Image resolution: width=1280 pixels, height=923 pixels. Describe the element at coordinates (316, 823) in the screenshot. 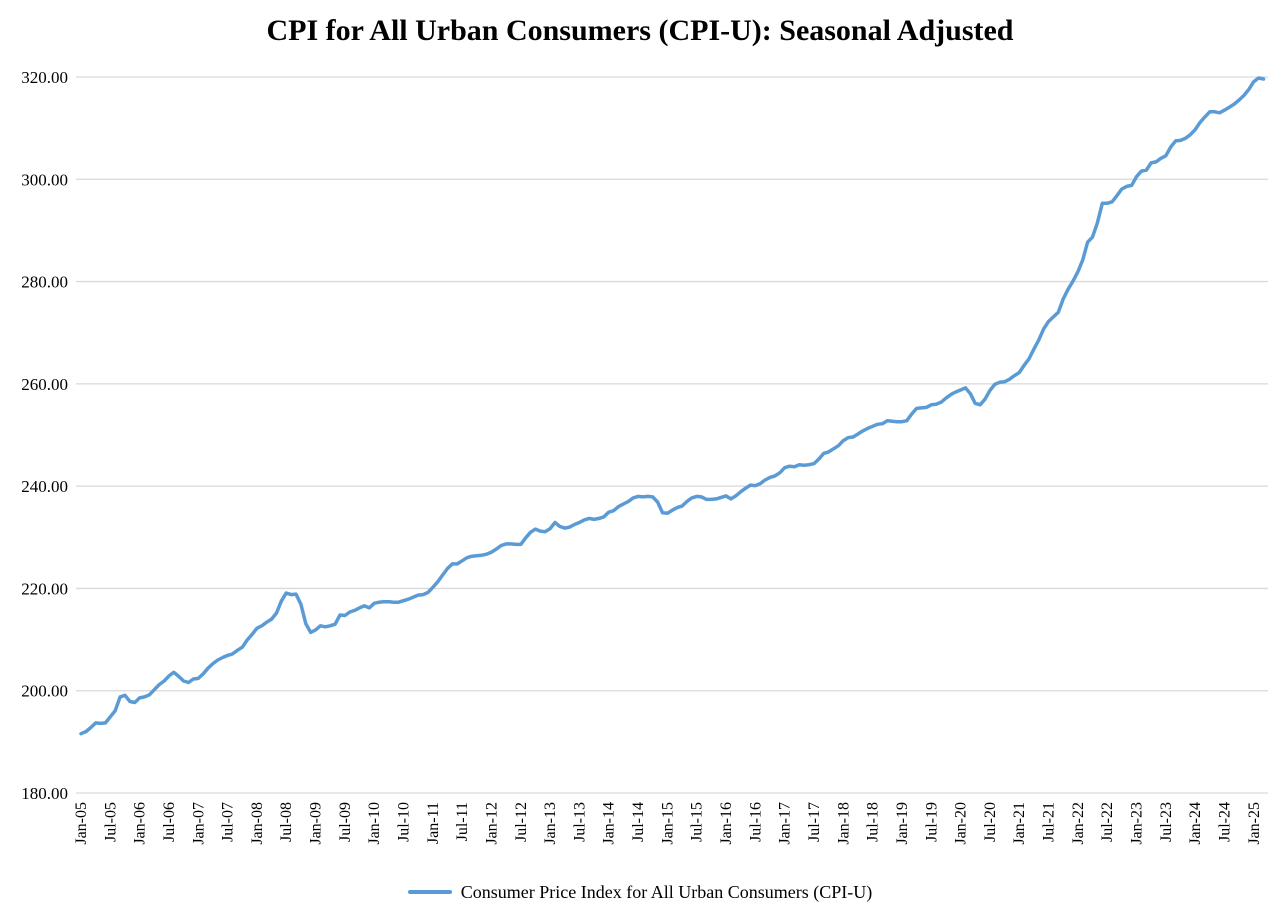

I see `x-axis-tick-label: Jan-09` at that location.